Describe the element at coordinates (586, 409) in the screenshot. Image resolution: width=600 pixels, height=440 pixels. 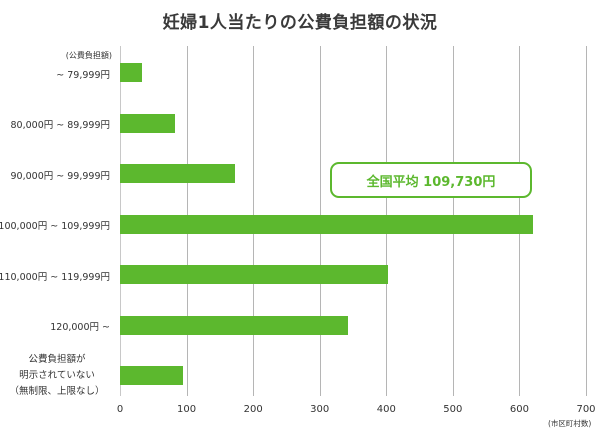
I see `x-tick-label: 700` at that location.